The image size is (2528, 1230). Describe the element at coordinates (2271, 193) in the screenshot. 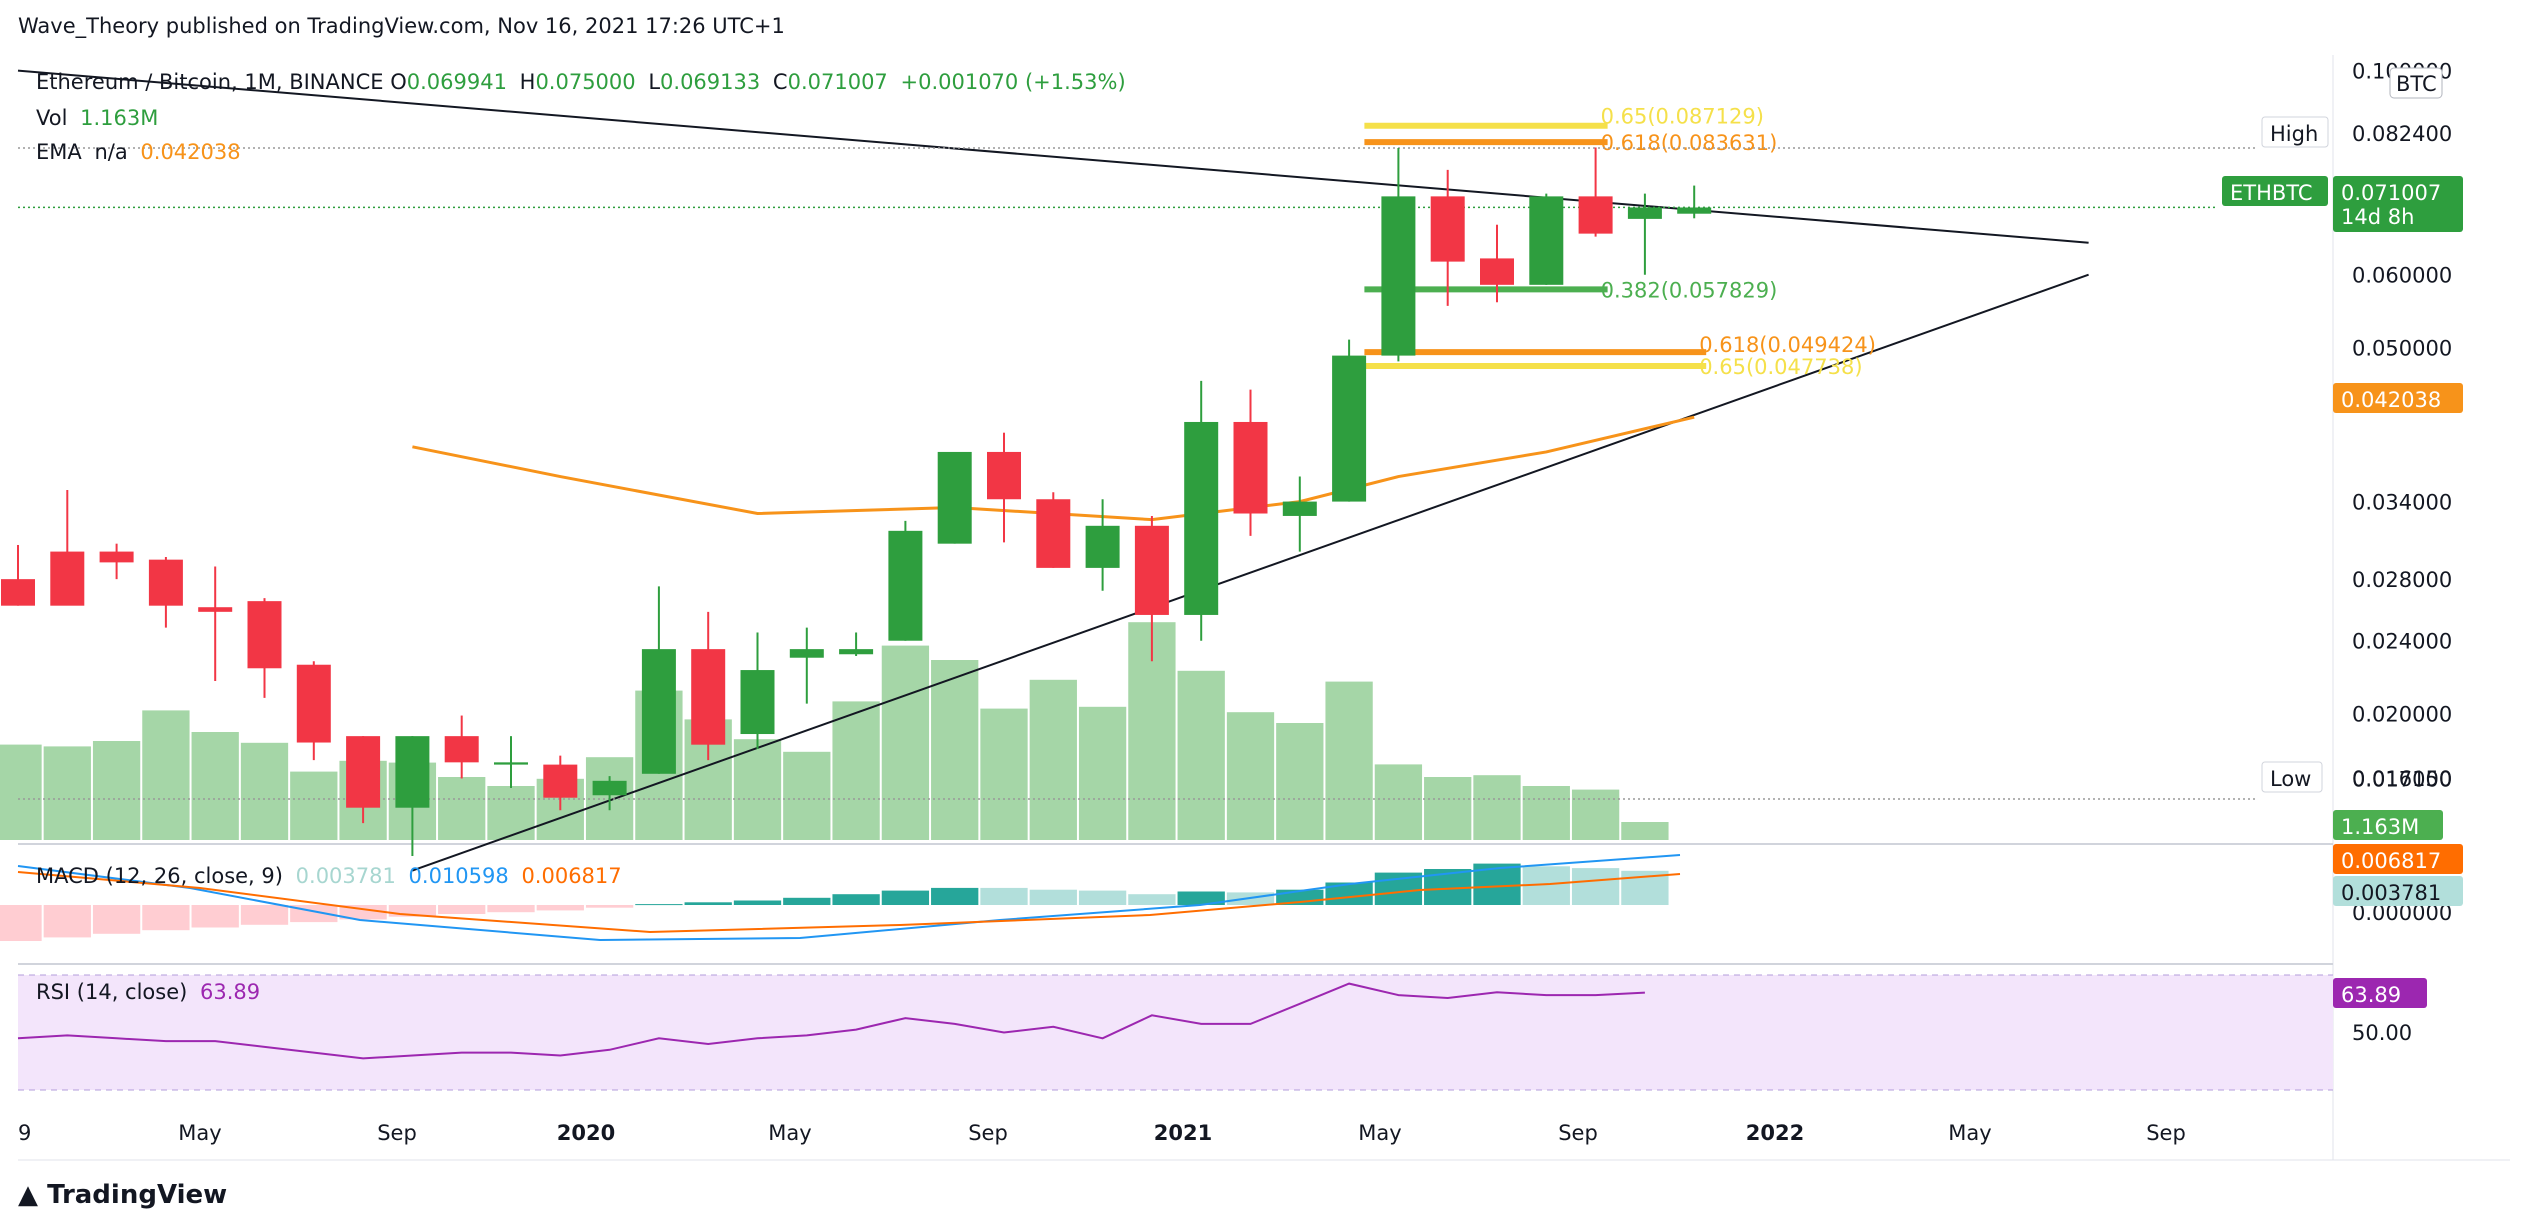

I see `ethbtc-label-tag-text: ETHBTC` at that location.